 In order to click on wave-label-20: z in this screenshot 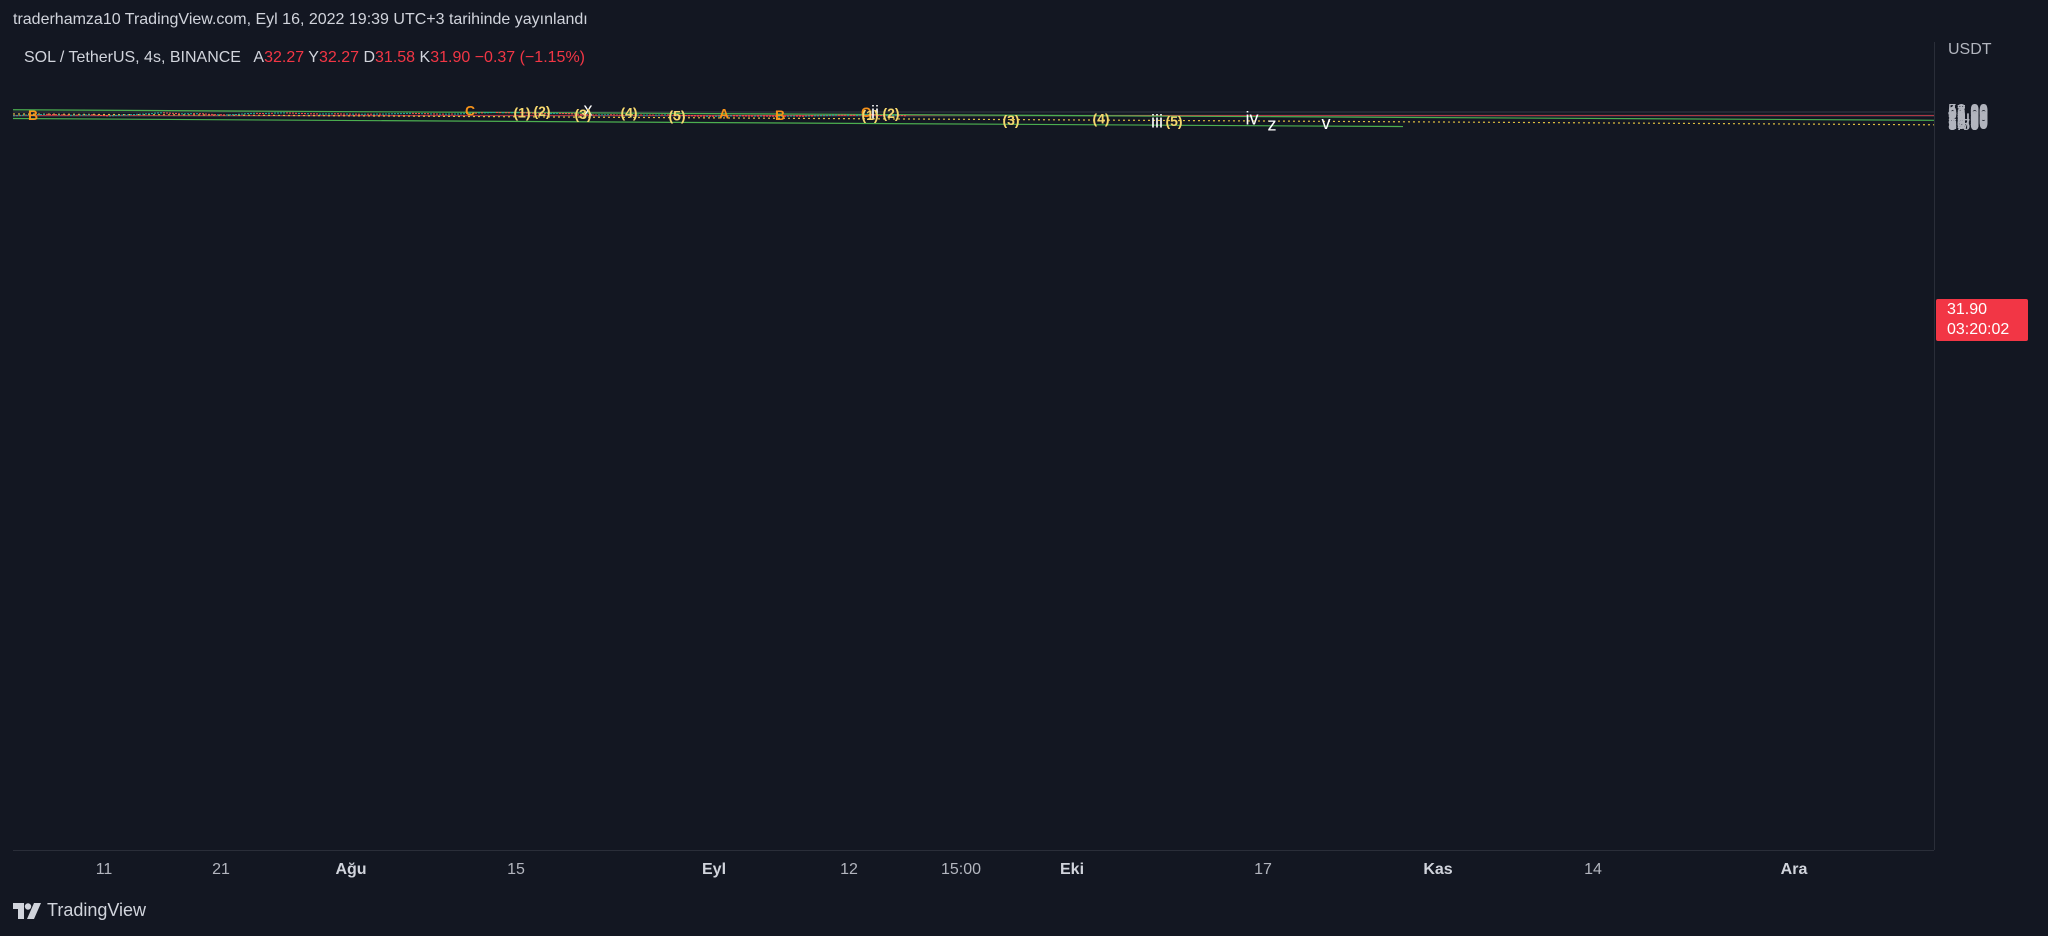, I will do `click(1272, 124)`.